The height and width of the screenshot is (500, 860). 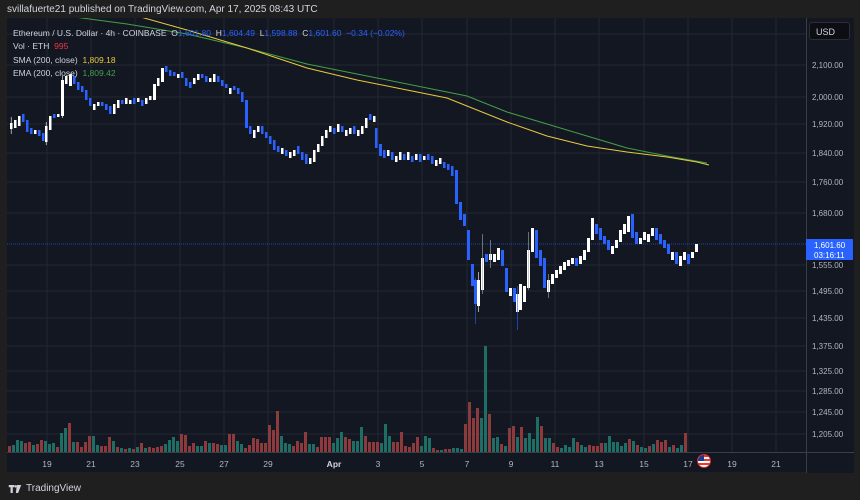 What do you see at coordinates (828, 182) in the screenshot?
I see `price-tick: 1,760.00` at bounding box center [828, 182].